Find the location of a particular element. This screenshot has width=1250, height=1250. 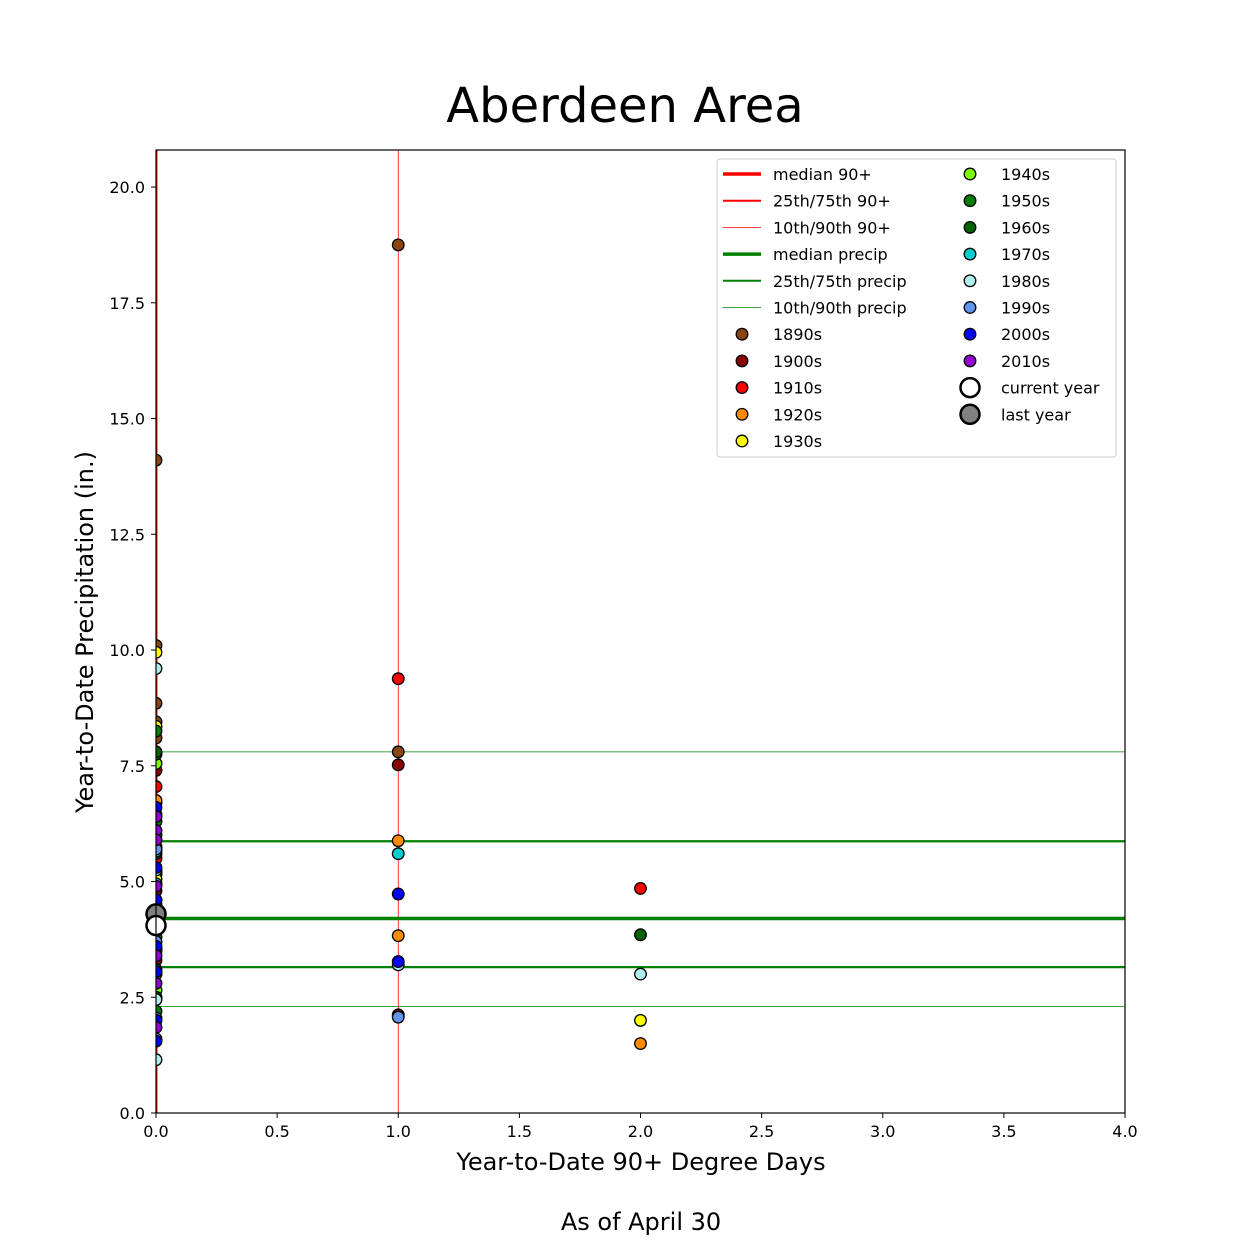

legend-label: 1920s is located at coordinates (797, 414).